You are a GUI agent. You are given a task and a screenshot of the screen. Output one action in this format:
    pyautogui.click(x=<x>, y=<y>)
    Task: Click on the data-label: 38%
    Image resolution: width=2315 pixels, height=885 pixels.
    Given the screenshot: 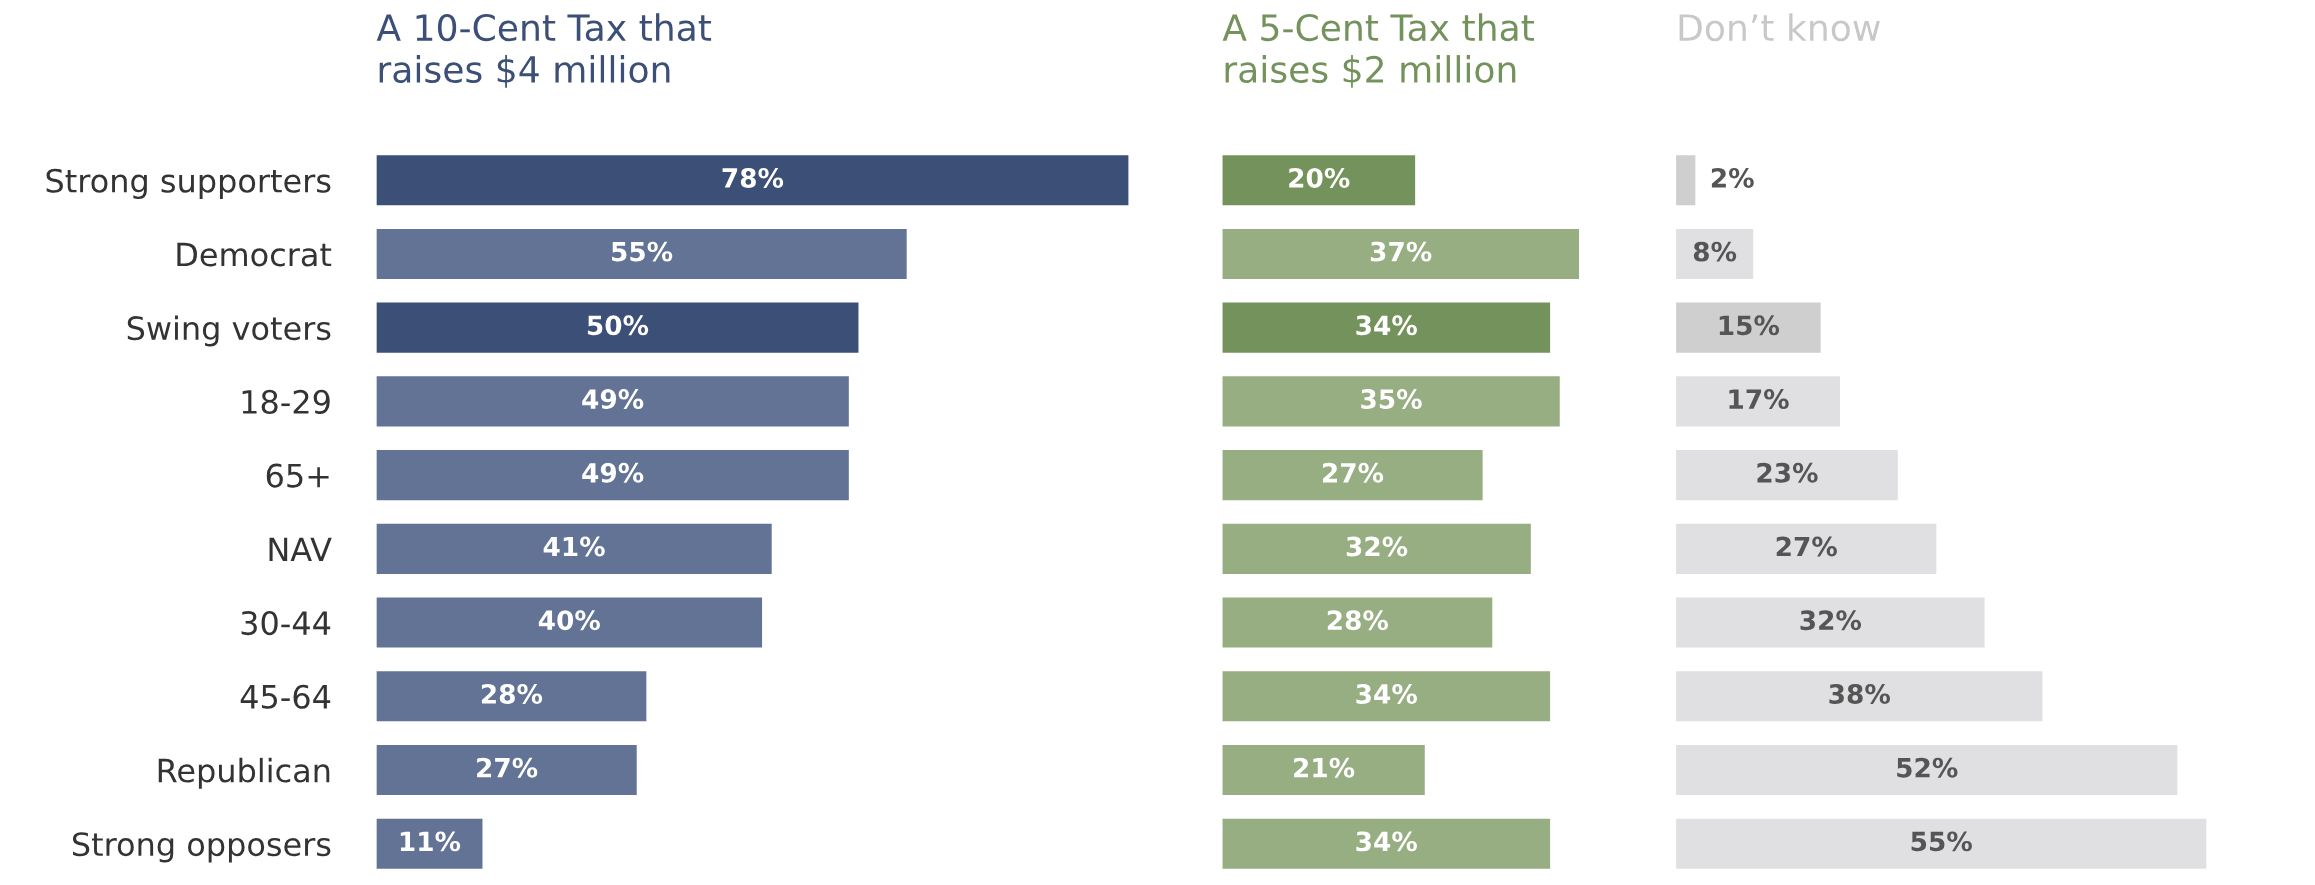 What is the action you would take?
    pyautogui.click(x=1859, y=693)
    